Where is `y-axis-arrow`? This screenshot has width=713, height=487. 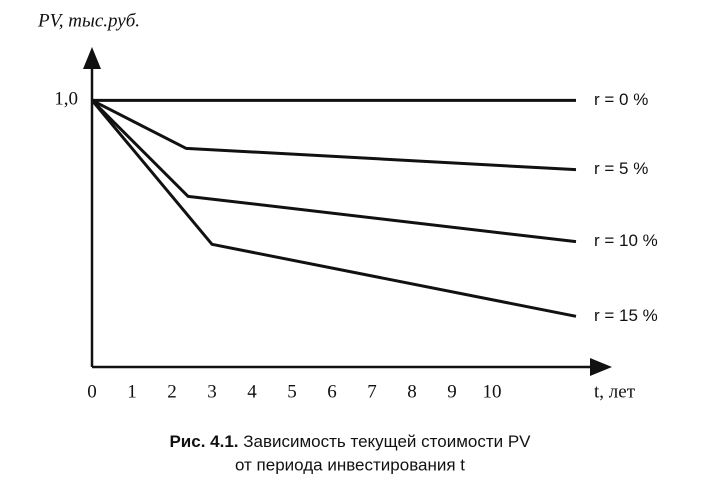
y-axis-arrow is located at coordinates (92, 58).